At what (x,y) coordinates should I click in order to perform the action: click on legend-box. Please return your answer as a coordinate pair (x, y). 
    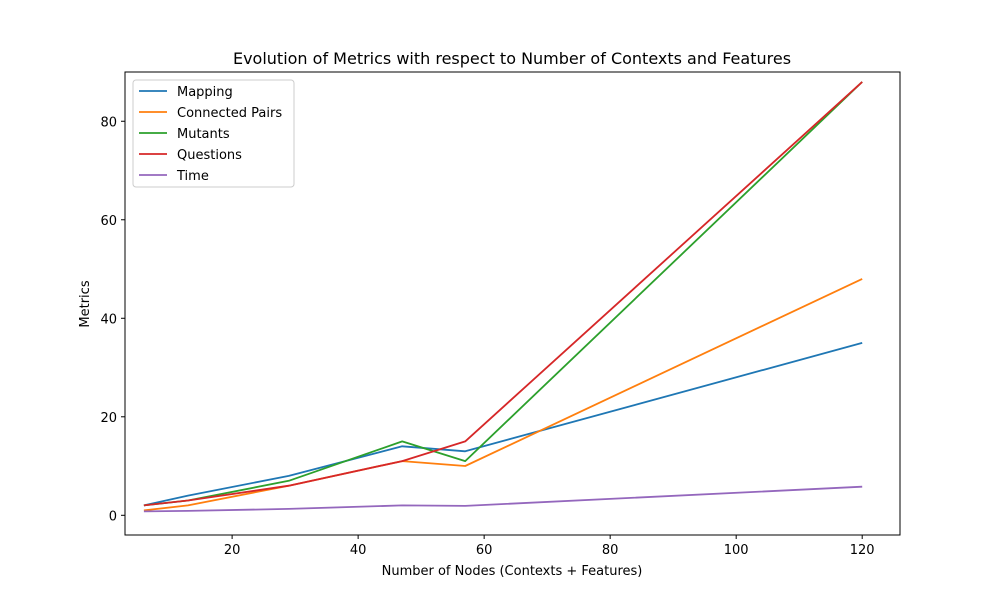
    Looking at the image, I should click on (213, 133).